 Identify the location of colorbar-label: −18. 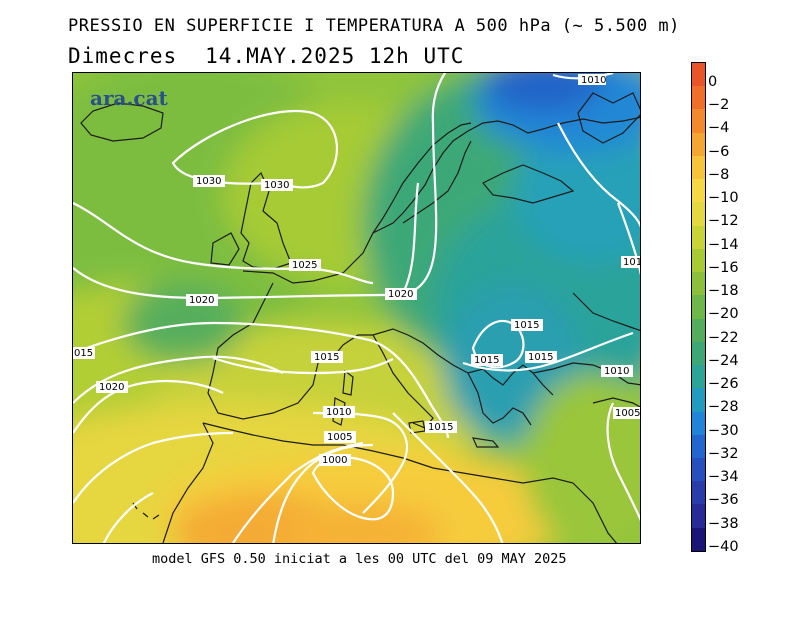
(723, 291).